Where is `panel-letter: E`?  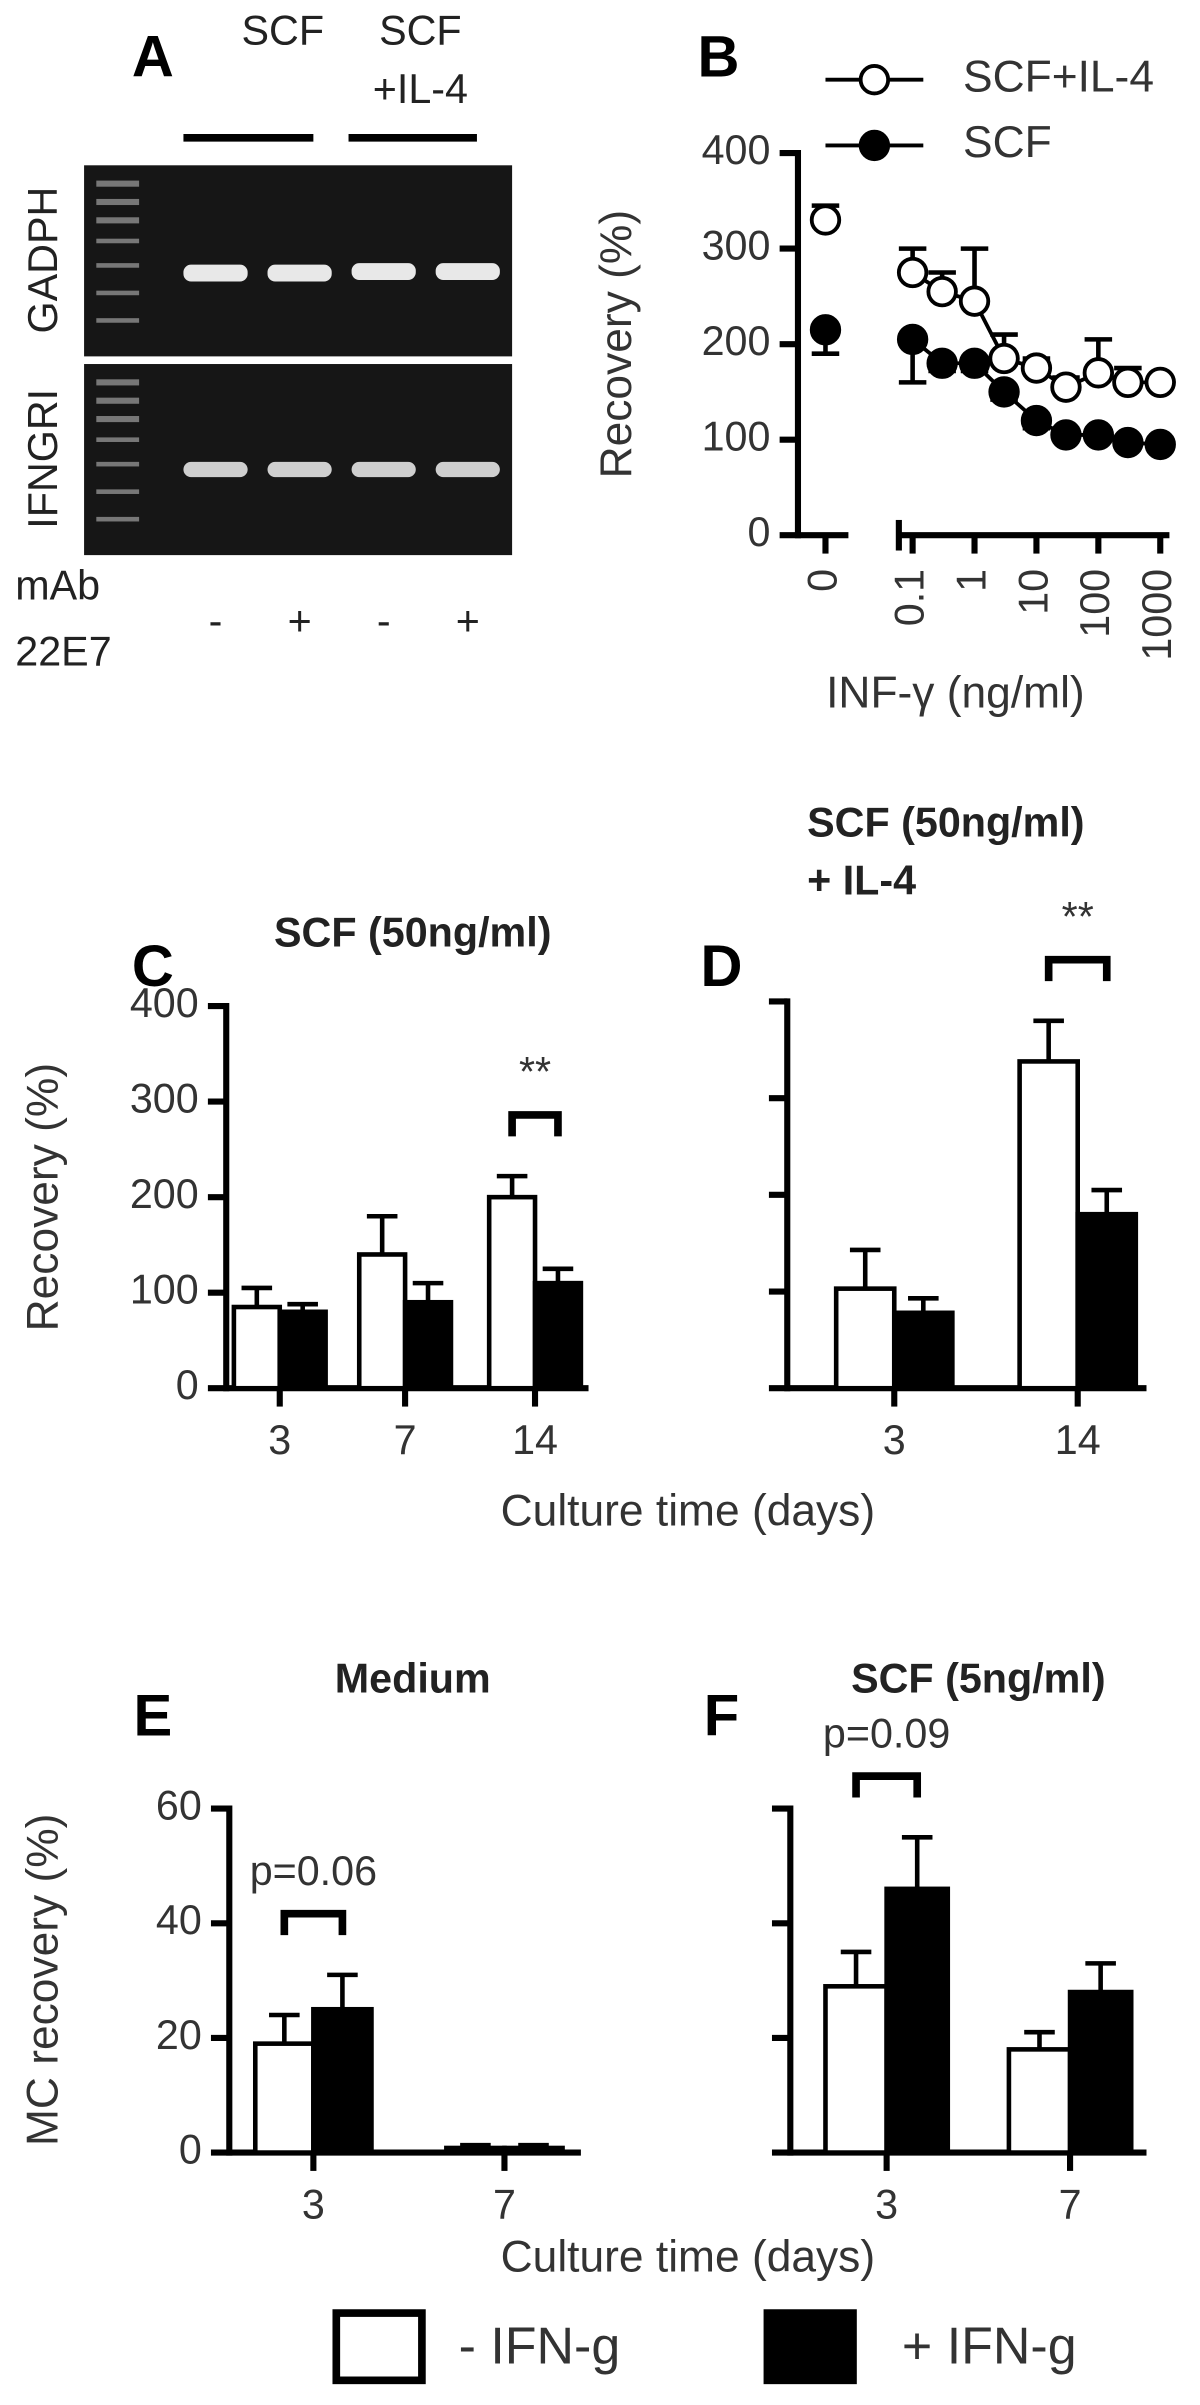 panel-letter: E is located at coordinates (152, 1715).